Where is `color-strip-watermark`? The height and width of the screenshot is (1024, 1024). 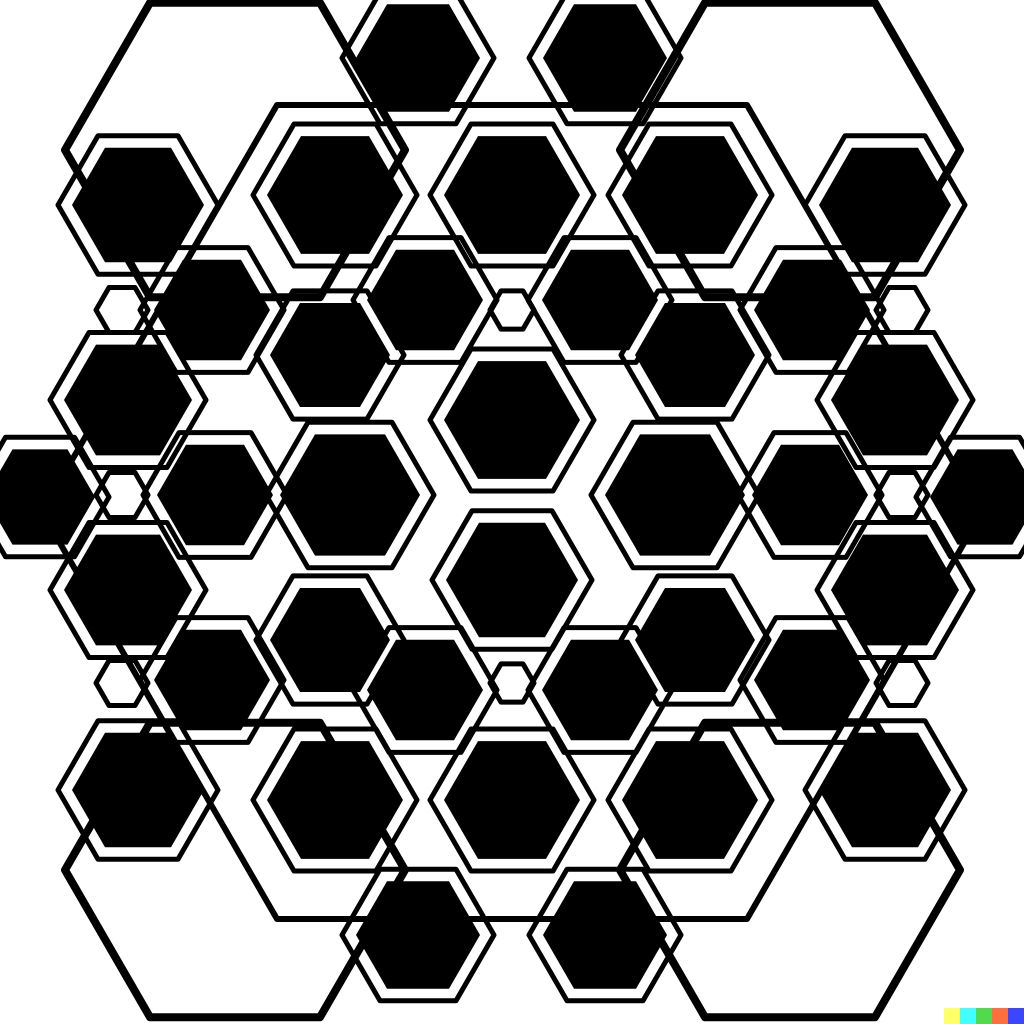 color-strip-watermark is located at coordinates (984, 1016).